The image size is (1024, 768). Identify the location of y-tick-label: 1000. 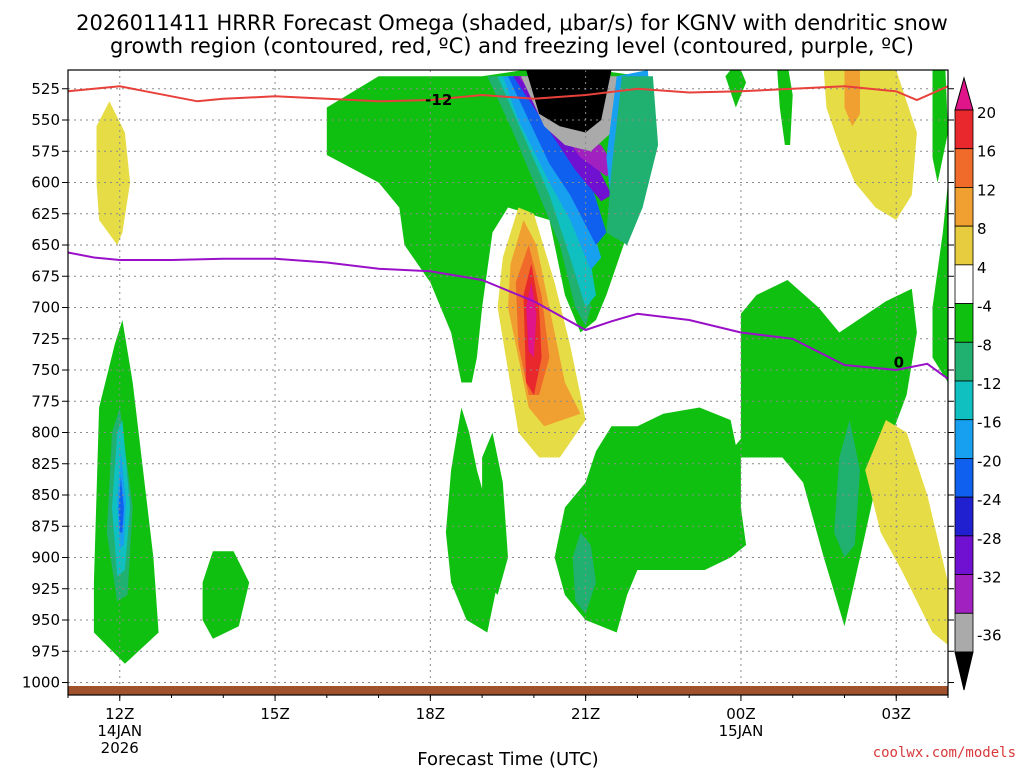
(41, 683).